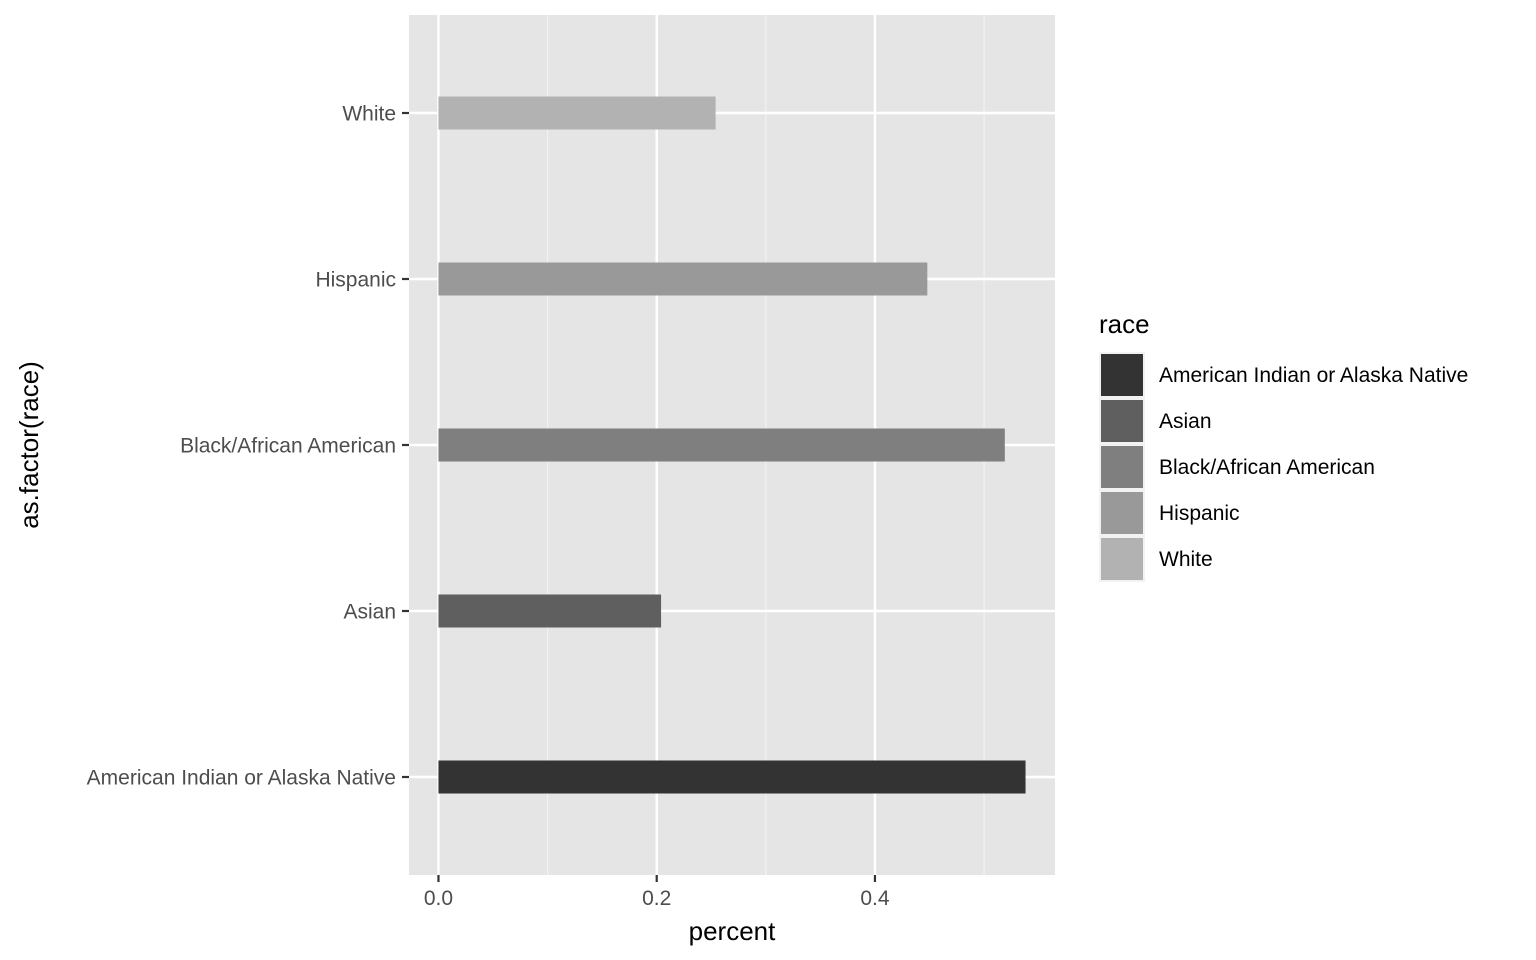 This screenshot has width=1536, height=960. I want to click on legend-label: Hispanic, so click(1199, 513).